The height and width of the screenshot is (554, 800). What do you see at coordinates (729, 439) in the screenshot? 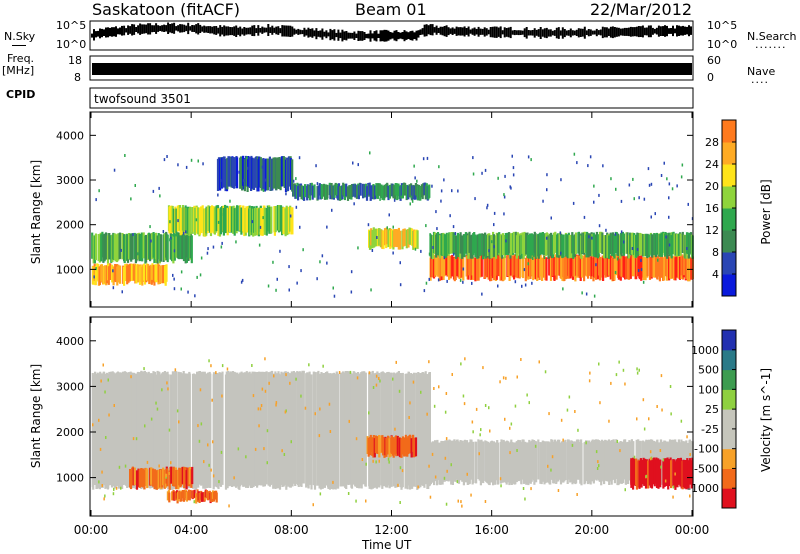
I see `velocity-colorbar-swatch` at bounding box center [729, 439].